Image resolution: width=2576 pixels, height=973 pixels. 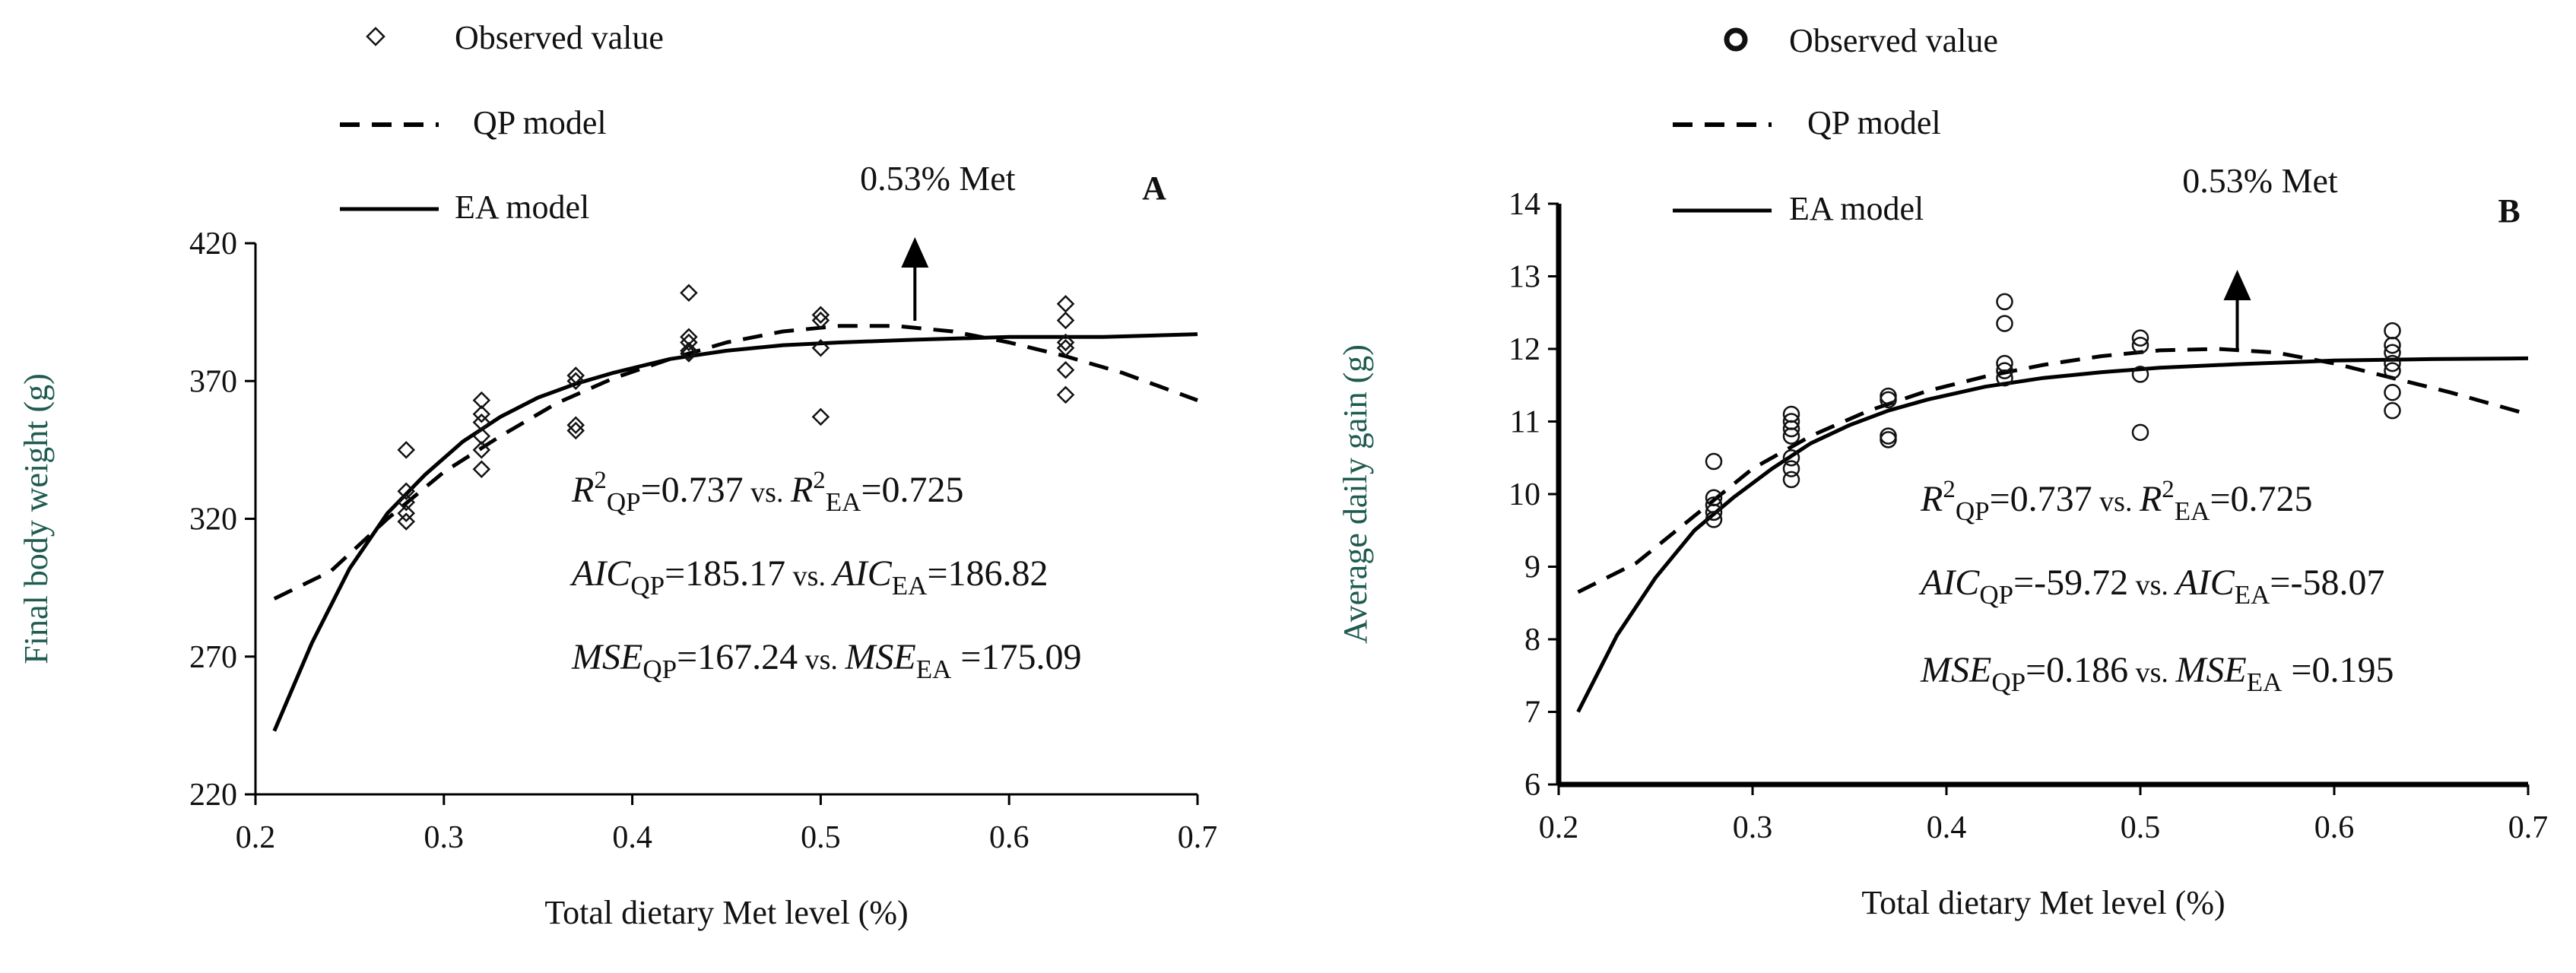 What do you see at coordinates (912, 490) in the screenshot?
I see `stat-value: =0.725` at bounding box center [912, 490].